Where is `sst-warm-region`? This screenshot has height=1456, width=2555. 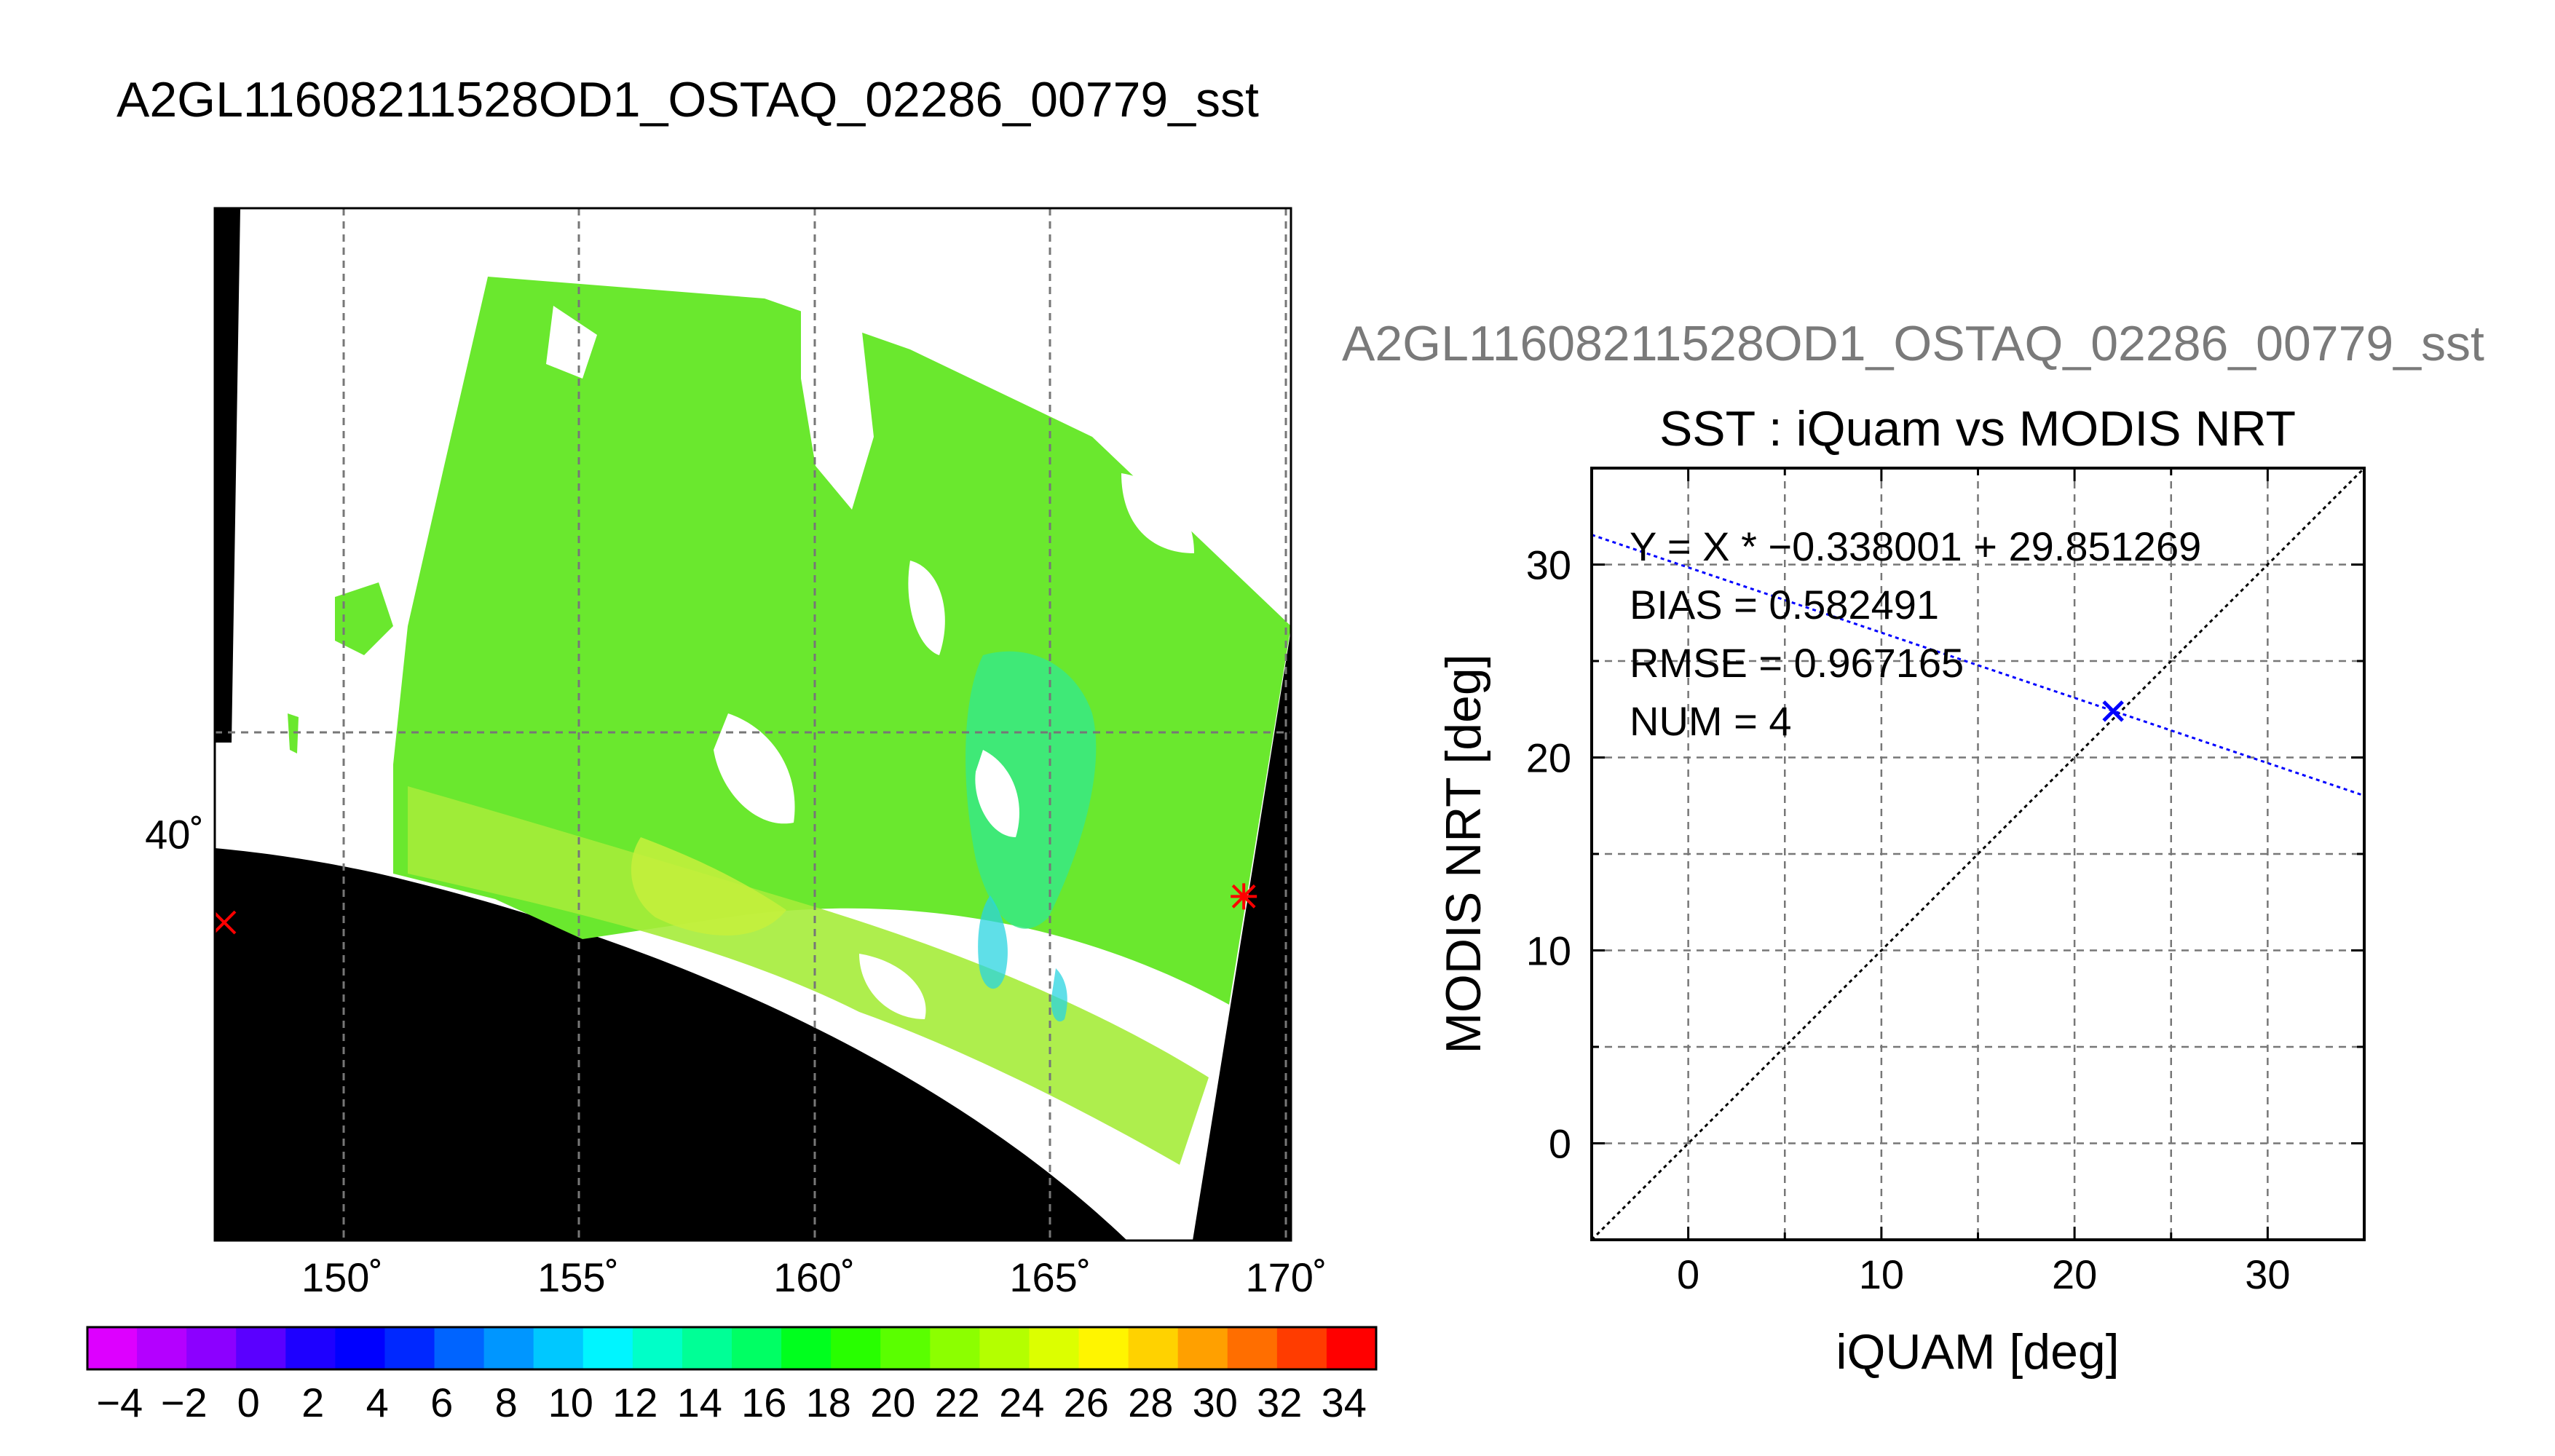 sst-warm-region is located at coordinates (808, 975).